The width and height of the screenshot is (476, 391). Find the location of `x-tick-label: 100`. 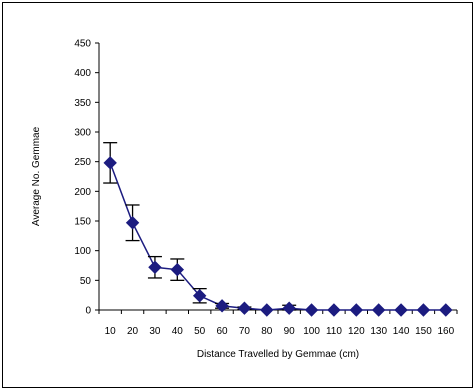

x-tick-label: 100 is located at coordinates (311, 331).